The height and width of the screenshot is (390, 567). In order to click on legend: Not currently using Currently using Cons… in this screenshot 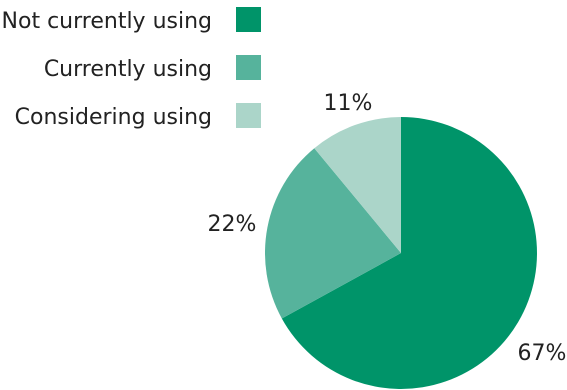, I will do `click(131, 68)`.